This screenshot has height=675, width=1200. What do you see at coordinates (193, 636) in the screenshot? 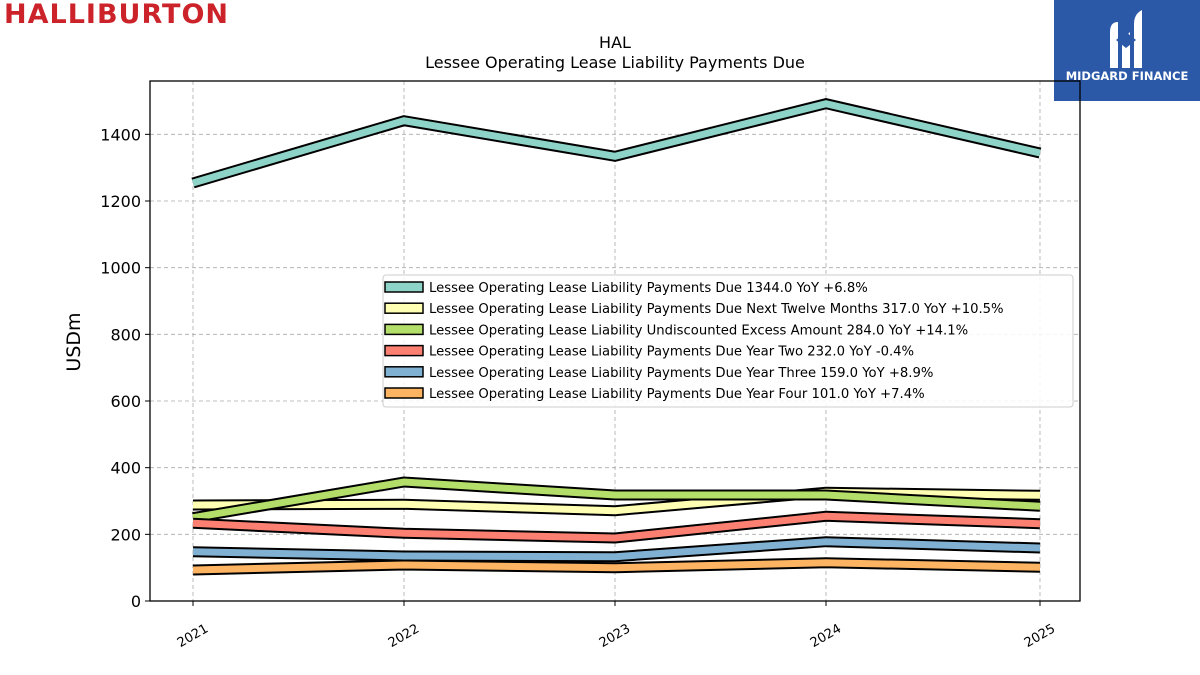
I see `x-tick-label: 2021` at bounding box center [193, 636].